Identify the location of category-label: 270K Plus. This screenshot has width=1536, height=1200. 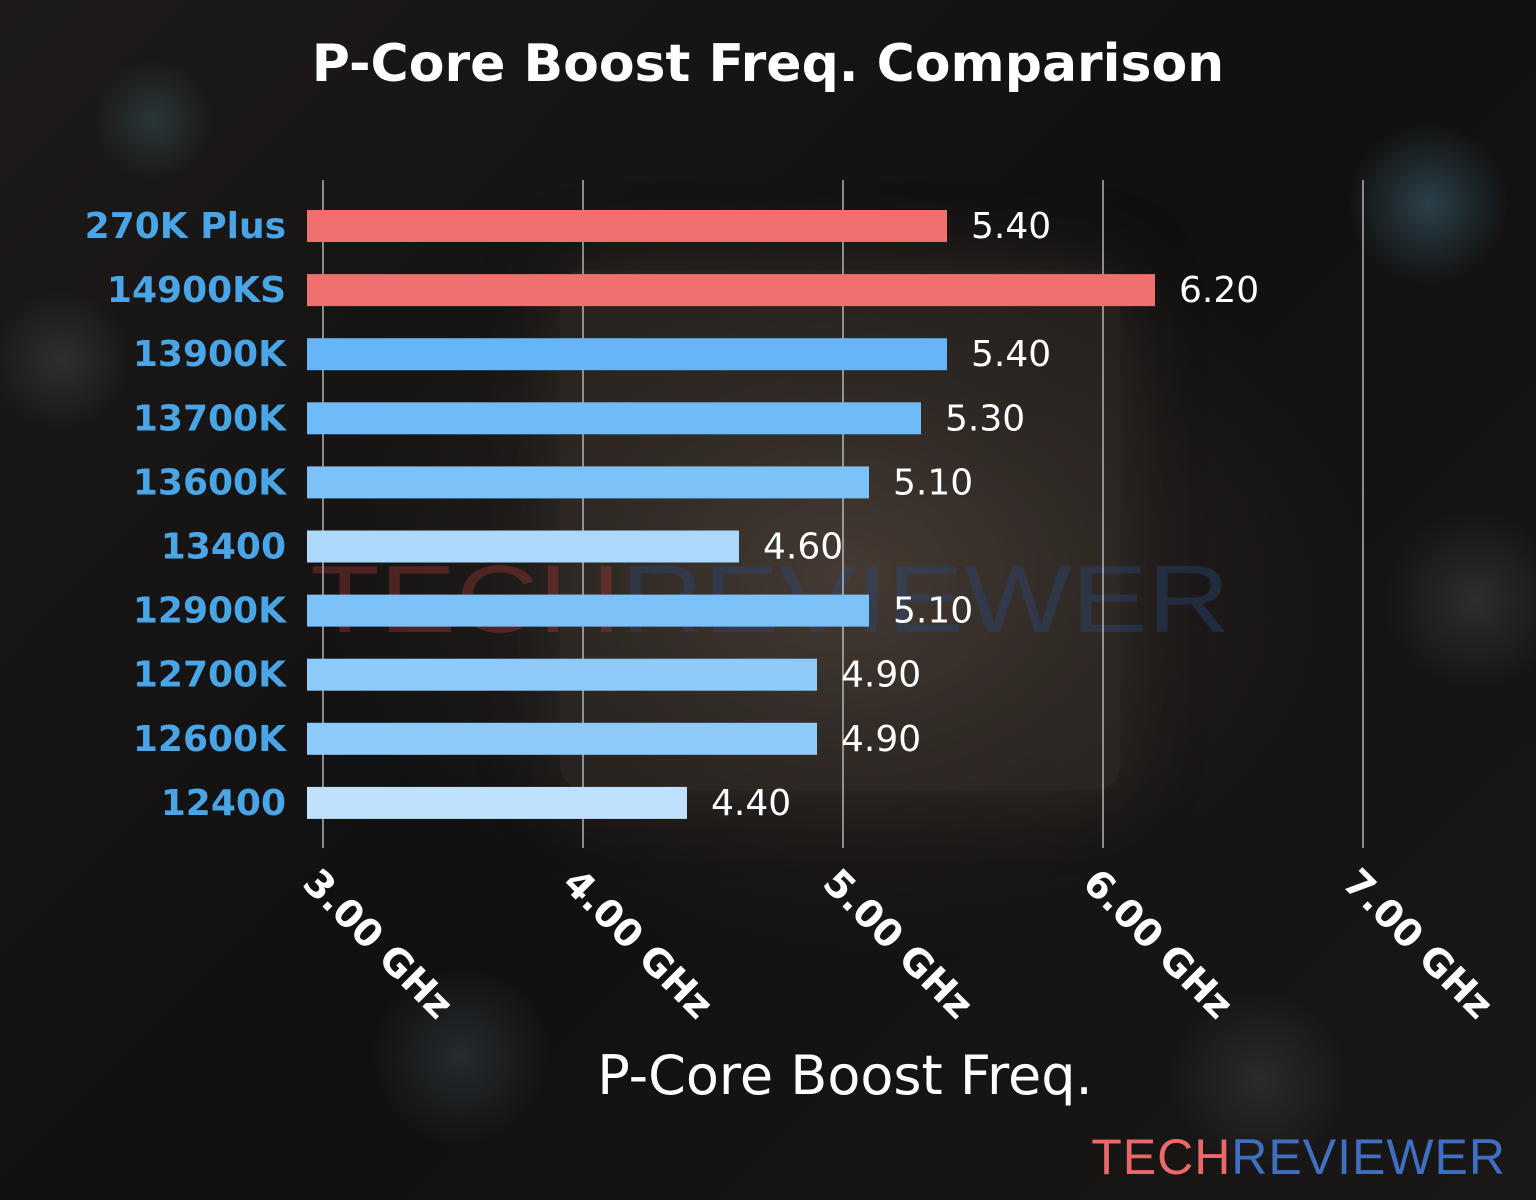
(185, 226).